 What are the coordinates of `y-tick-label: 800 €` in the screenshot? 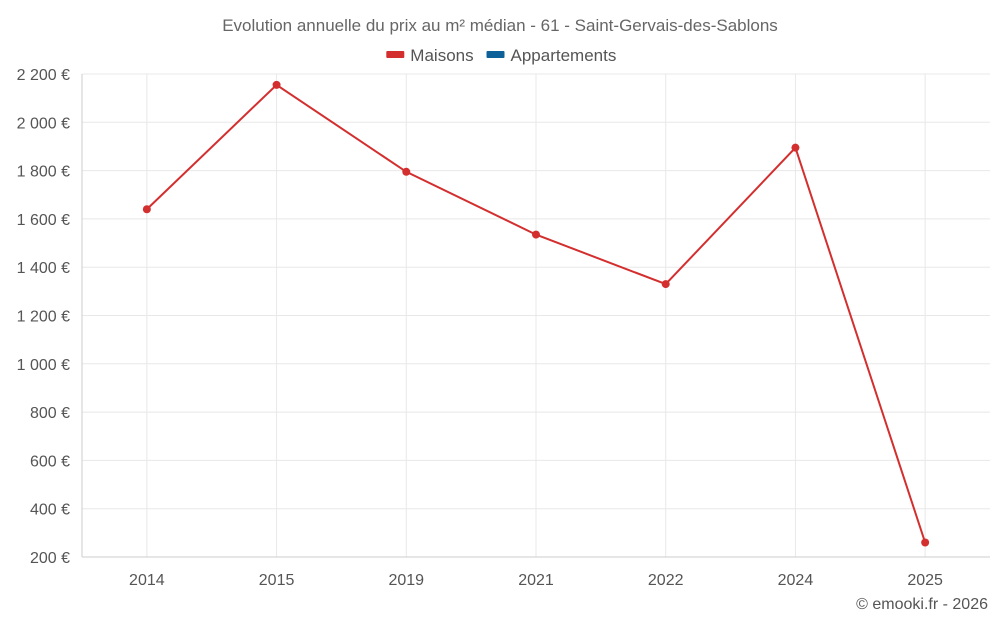 It's located at (50, 413).